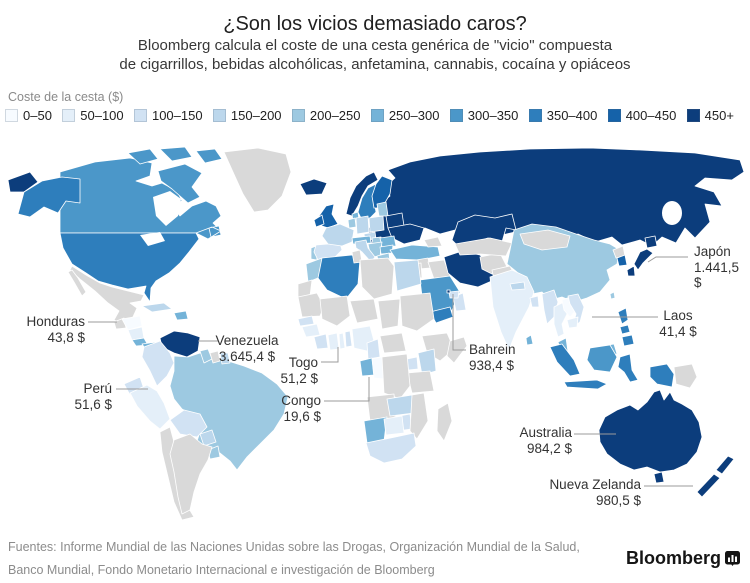  I want to click on legend-item: 50–100, so click(93, 115).